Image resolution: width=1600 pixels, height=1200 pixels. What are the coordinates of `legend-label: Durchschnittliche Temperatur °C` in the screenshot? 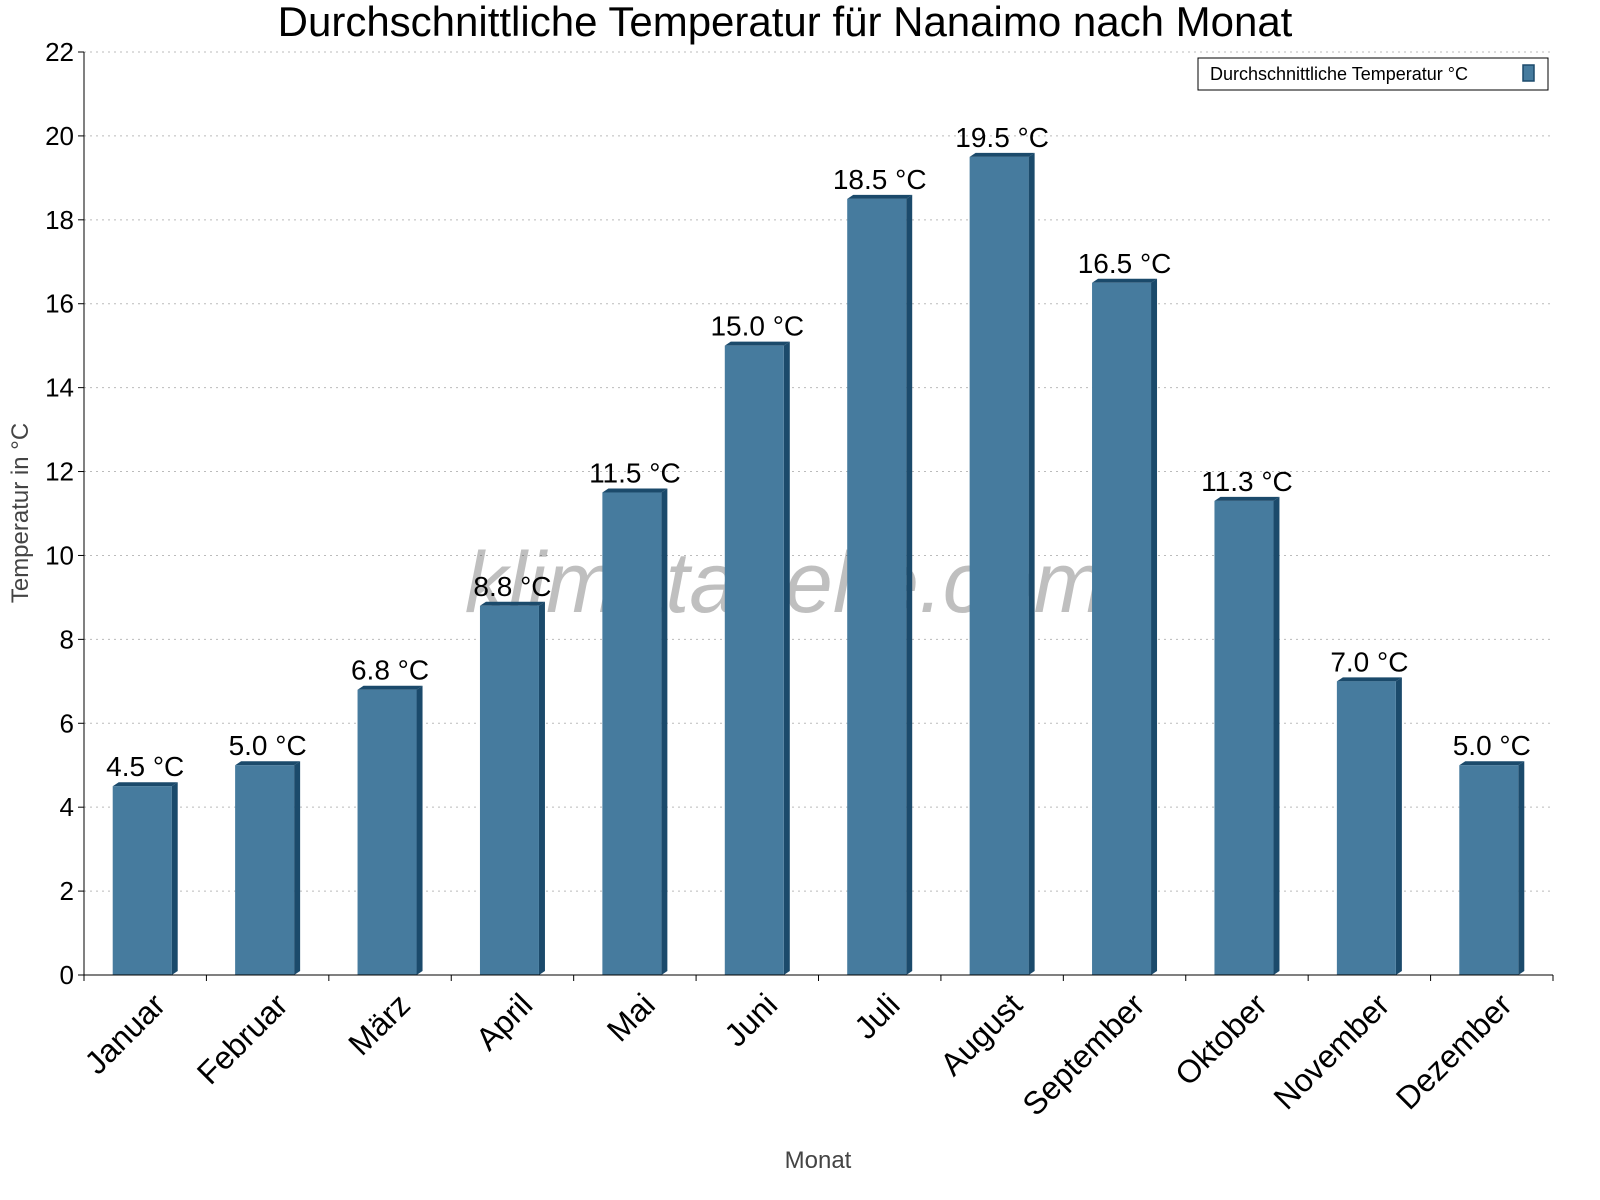 It's located at (1339, 74).